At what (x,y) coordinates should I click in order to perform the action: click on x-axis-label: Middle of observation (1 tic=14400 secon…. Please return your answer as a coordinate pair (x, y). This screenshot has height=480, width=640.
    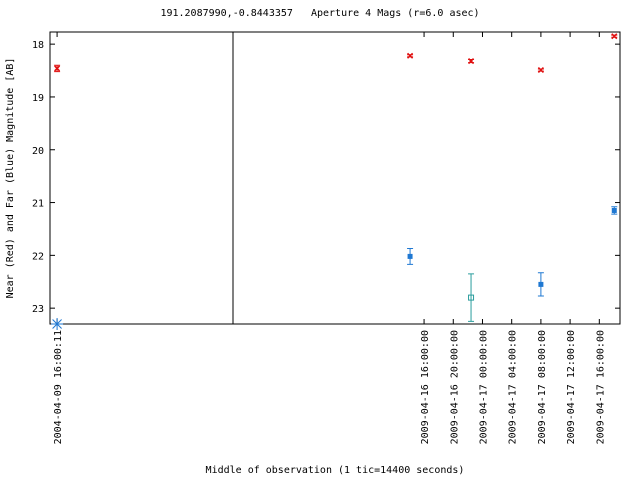
    Looking at the image, I should click on (335, 470).